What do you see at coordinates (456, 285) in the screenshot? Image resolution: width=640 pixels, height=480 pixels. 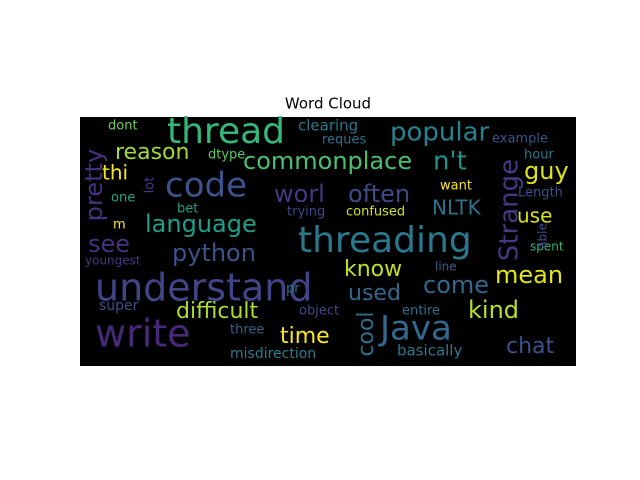 I see `word: come` at bounding box center [456, 285].